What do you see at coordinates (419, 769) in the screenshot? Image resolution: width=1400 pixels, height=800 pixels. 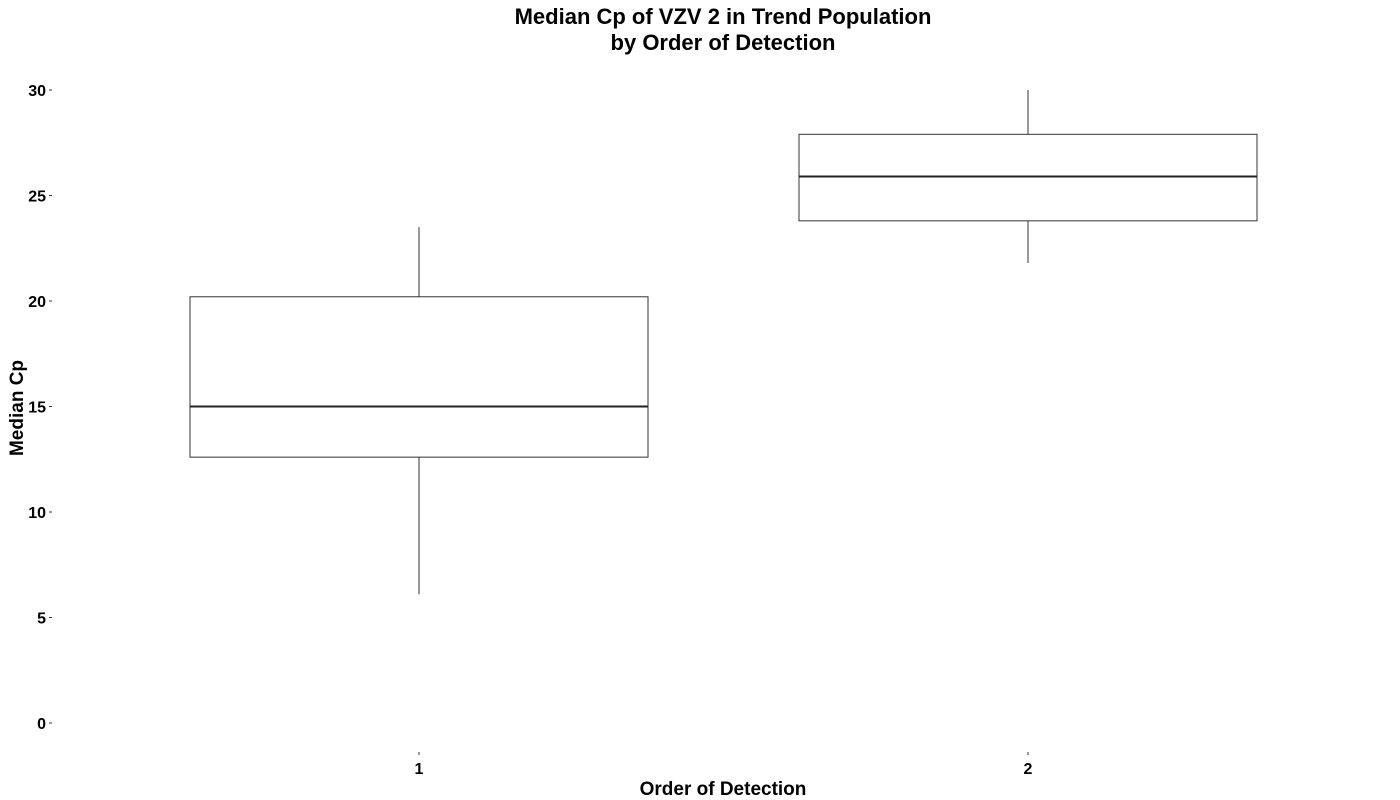 I see `x-tick-label: 1` at bounding box center [419, 769].